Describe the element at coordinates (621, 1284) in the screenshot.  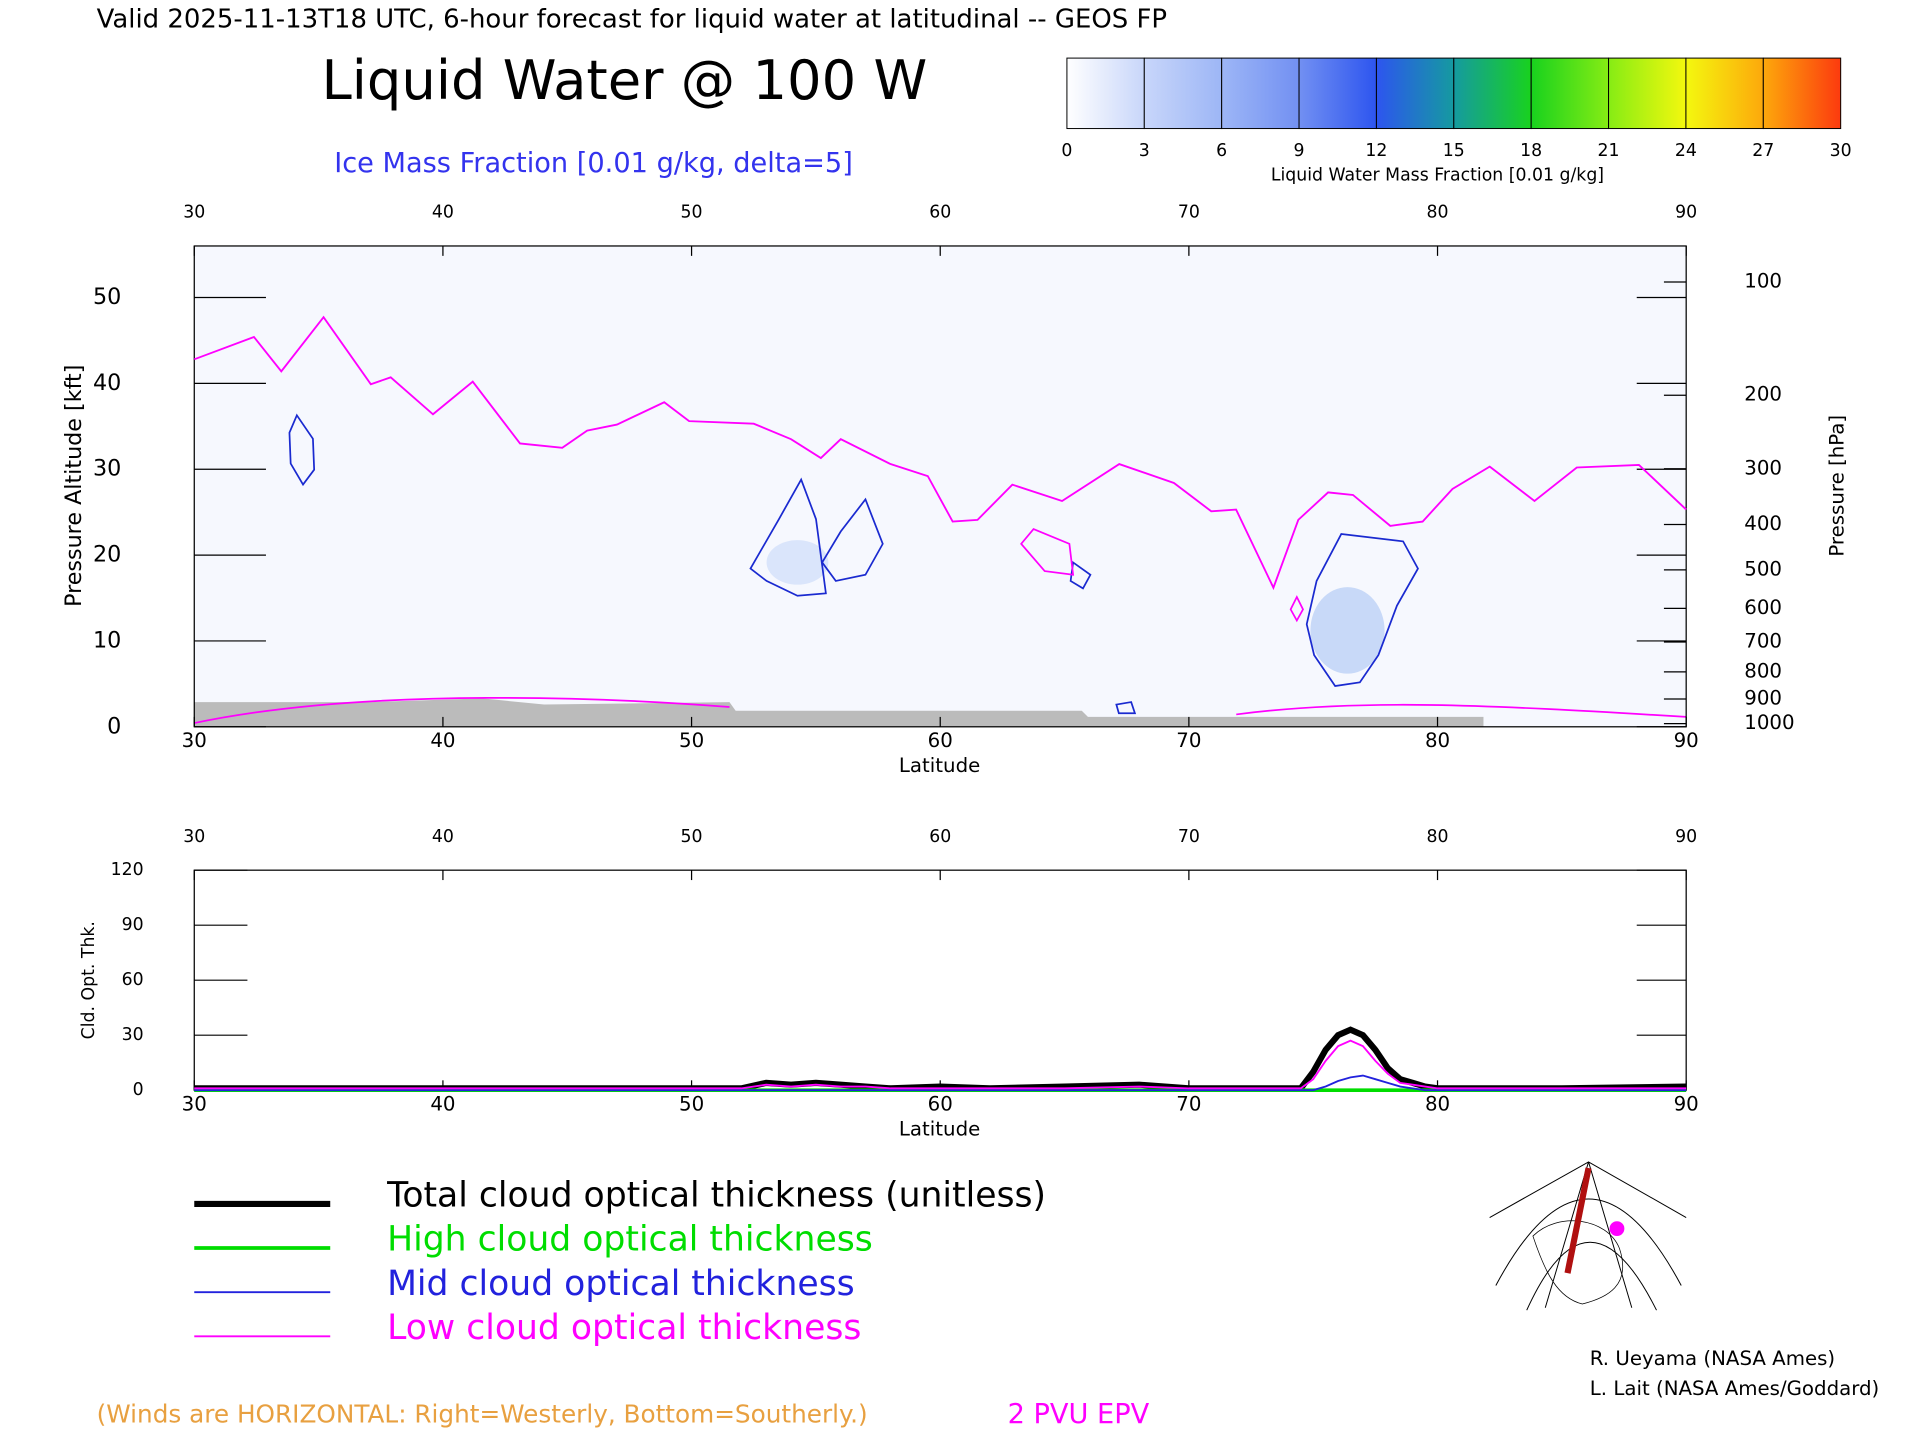
I see `legend-label: Mid cloud optical thickness` at that location.